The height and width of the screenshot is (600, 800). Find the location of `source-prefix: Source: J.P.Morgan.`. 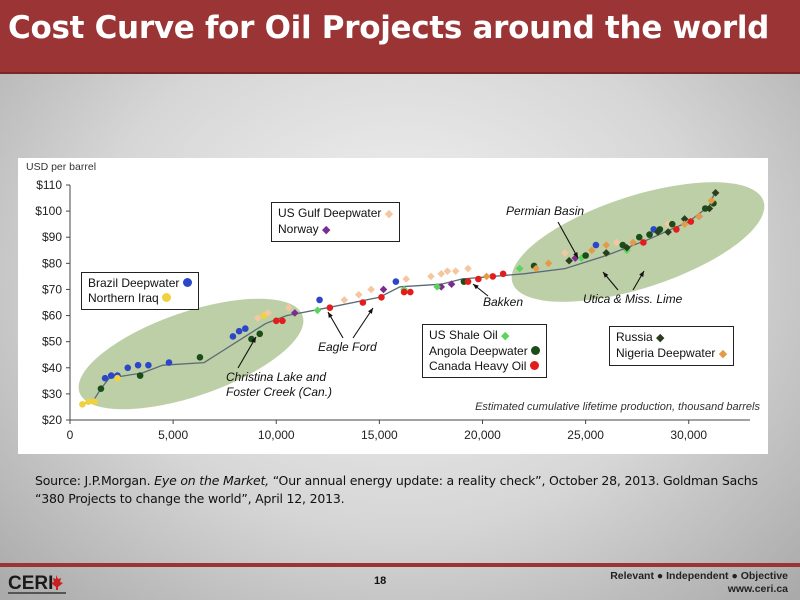

source-prefix: Source: J.P.Morgan. is located at coordinates (95, 480).